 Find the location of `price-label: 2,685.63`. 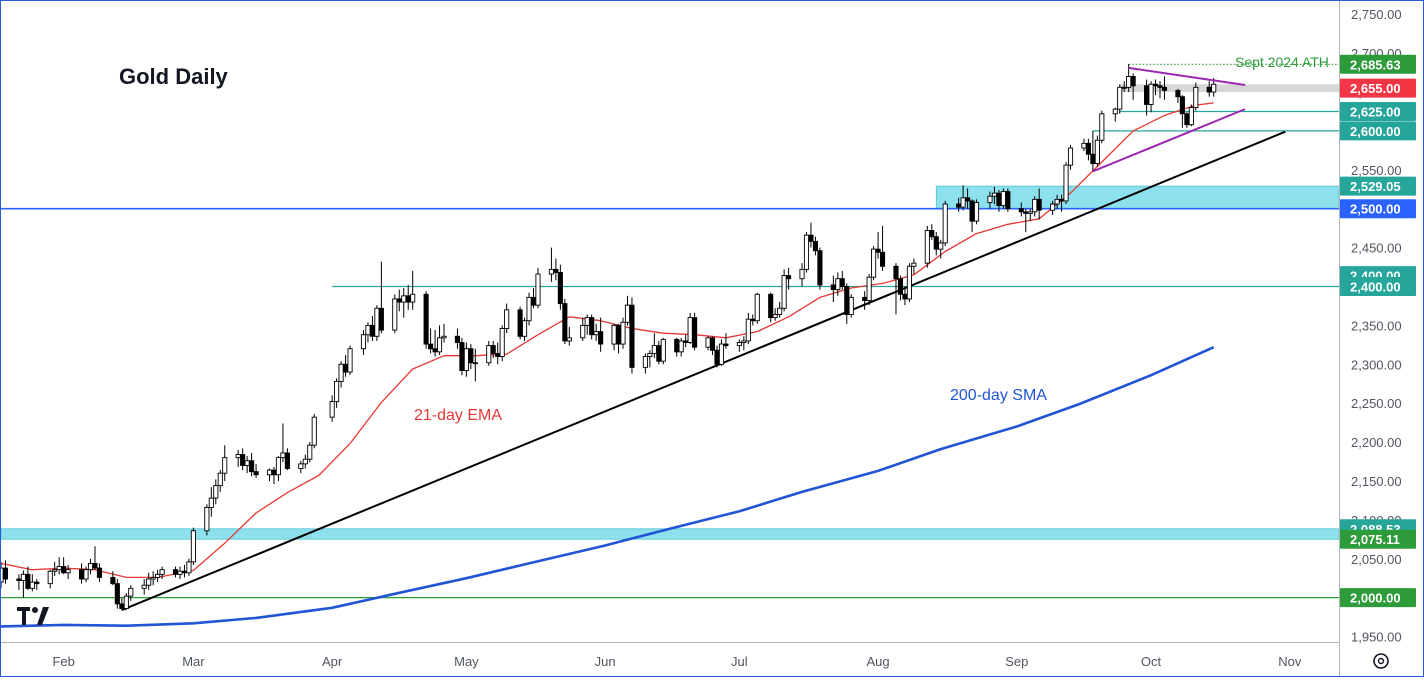

price-label: 2,685.63 is located at coordinates (1378, 64).